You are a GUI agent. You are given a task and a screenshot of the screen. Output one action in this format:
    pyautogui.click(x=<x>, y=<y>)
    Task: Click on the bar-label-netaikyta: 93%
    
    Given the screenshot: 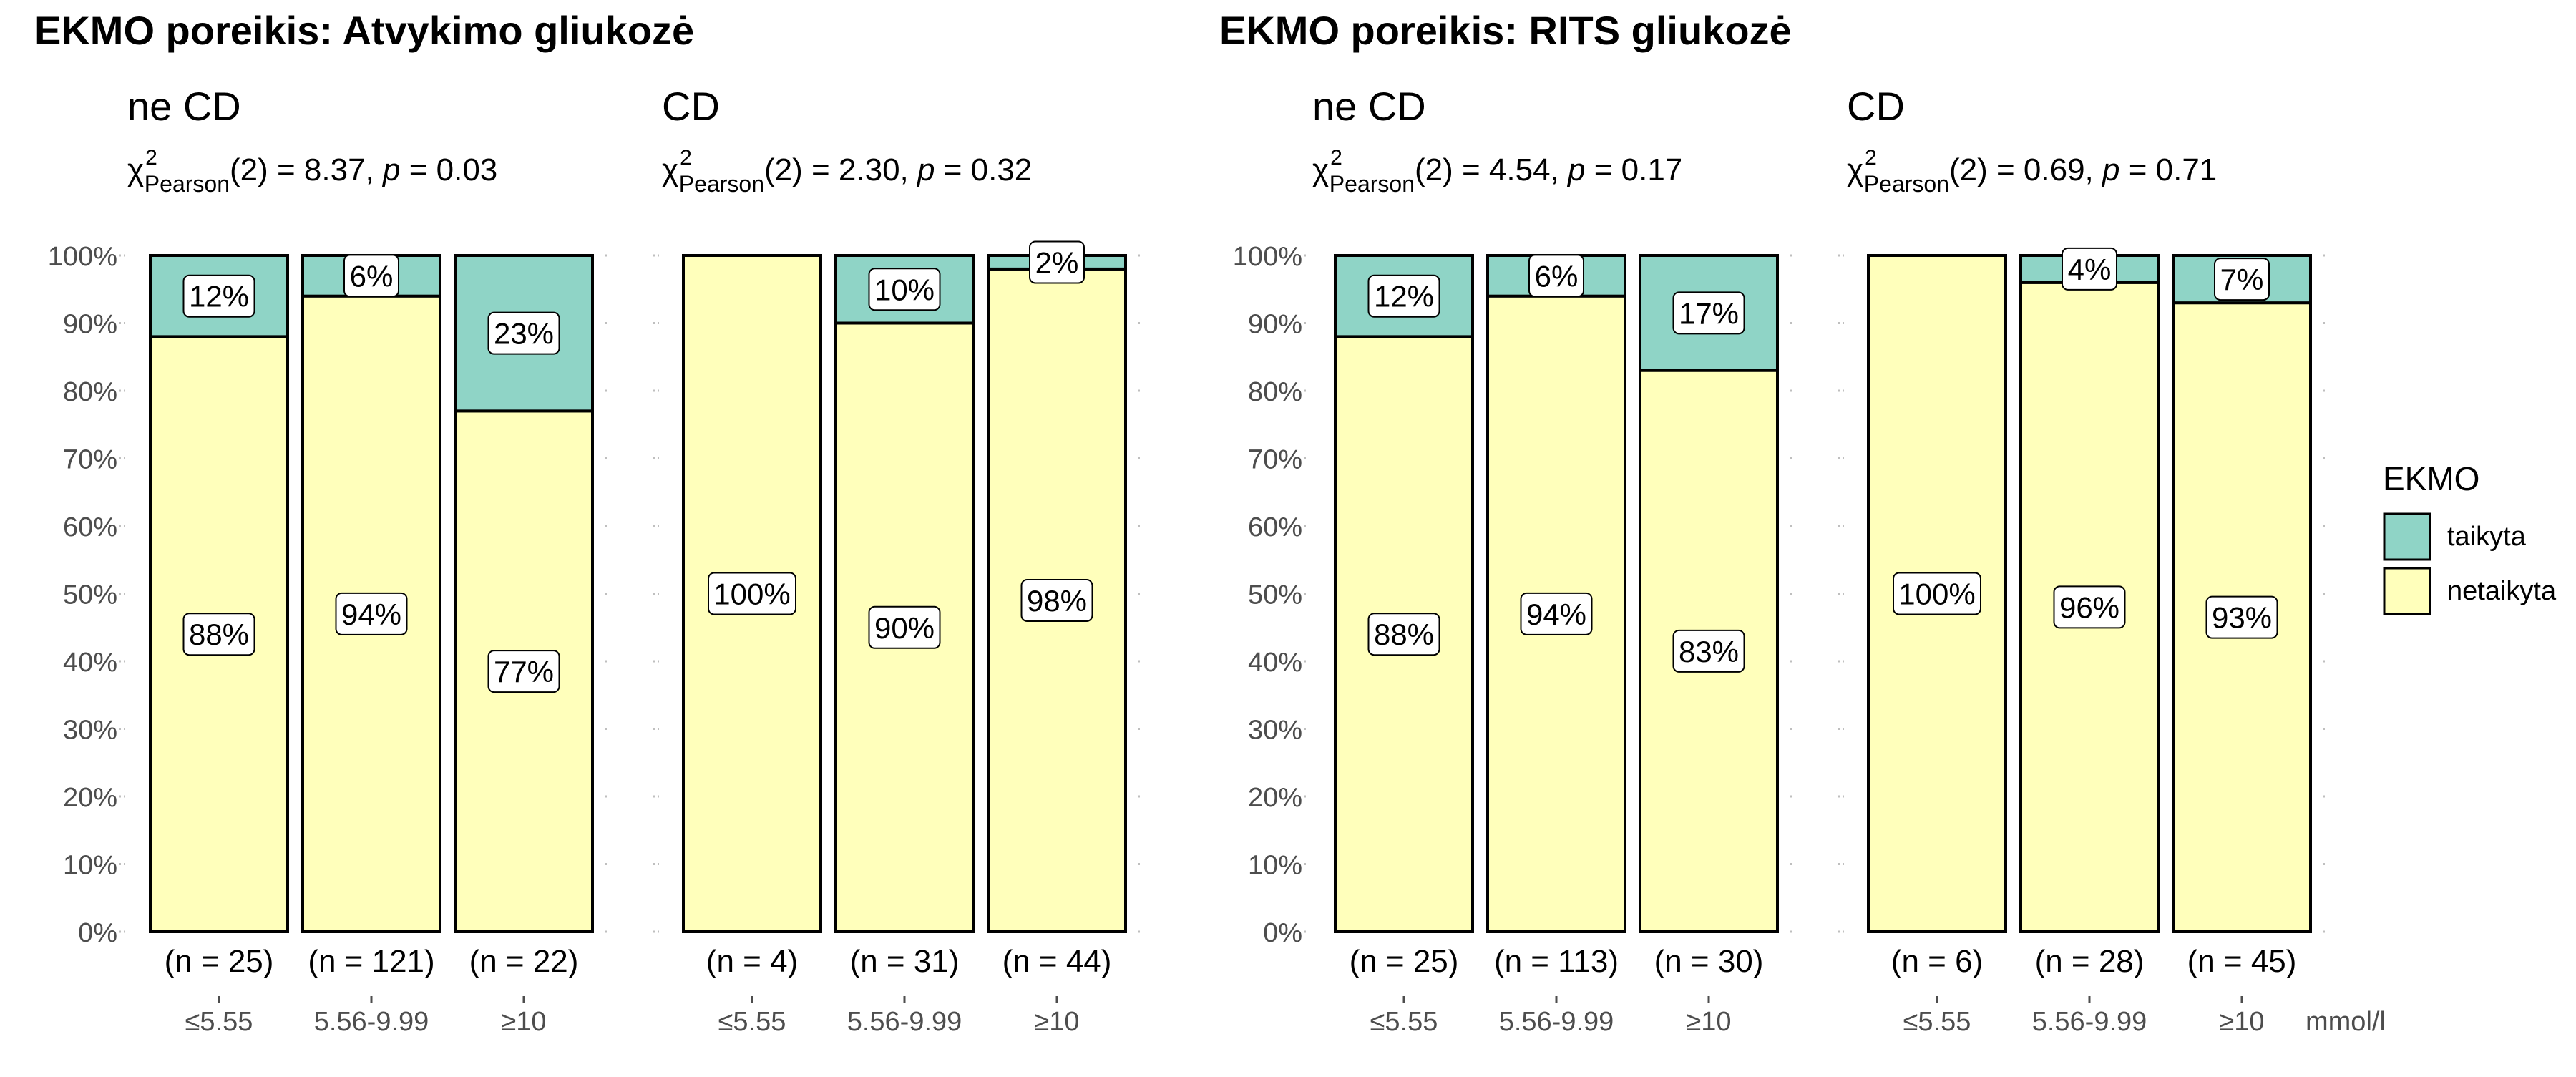 What is the action you would take?
    pyautogui.click(x=2242, y=618)
    